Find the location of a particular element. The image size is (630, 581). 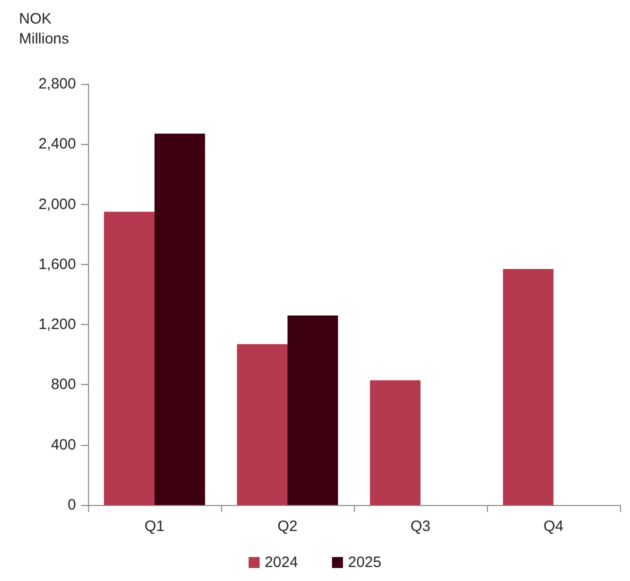

y-tick-label: 1,200 is located at coordinates (57, 325).